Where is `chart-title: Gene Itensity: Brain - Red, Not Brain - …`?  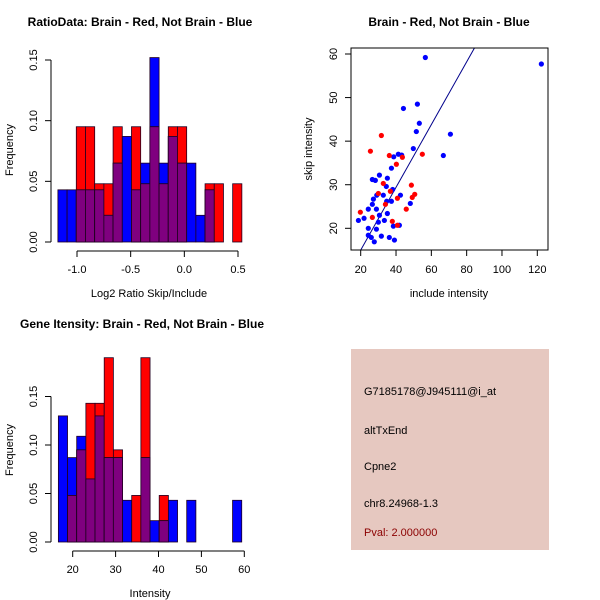 chart-title: Gene Itensity: Brain - Red, Not Brain - … is located at coordinates (142, 324).